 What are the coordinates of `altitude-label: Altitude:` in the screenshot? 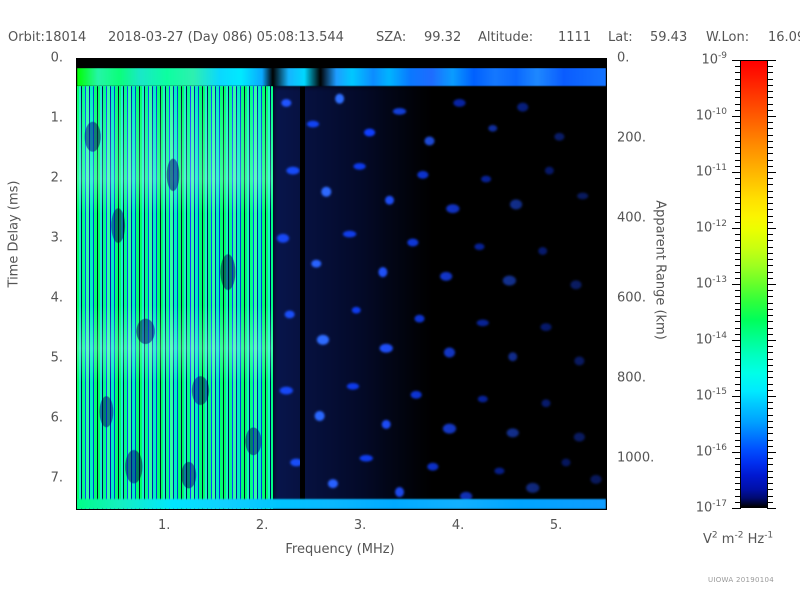 It's located at (506, 37).